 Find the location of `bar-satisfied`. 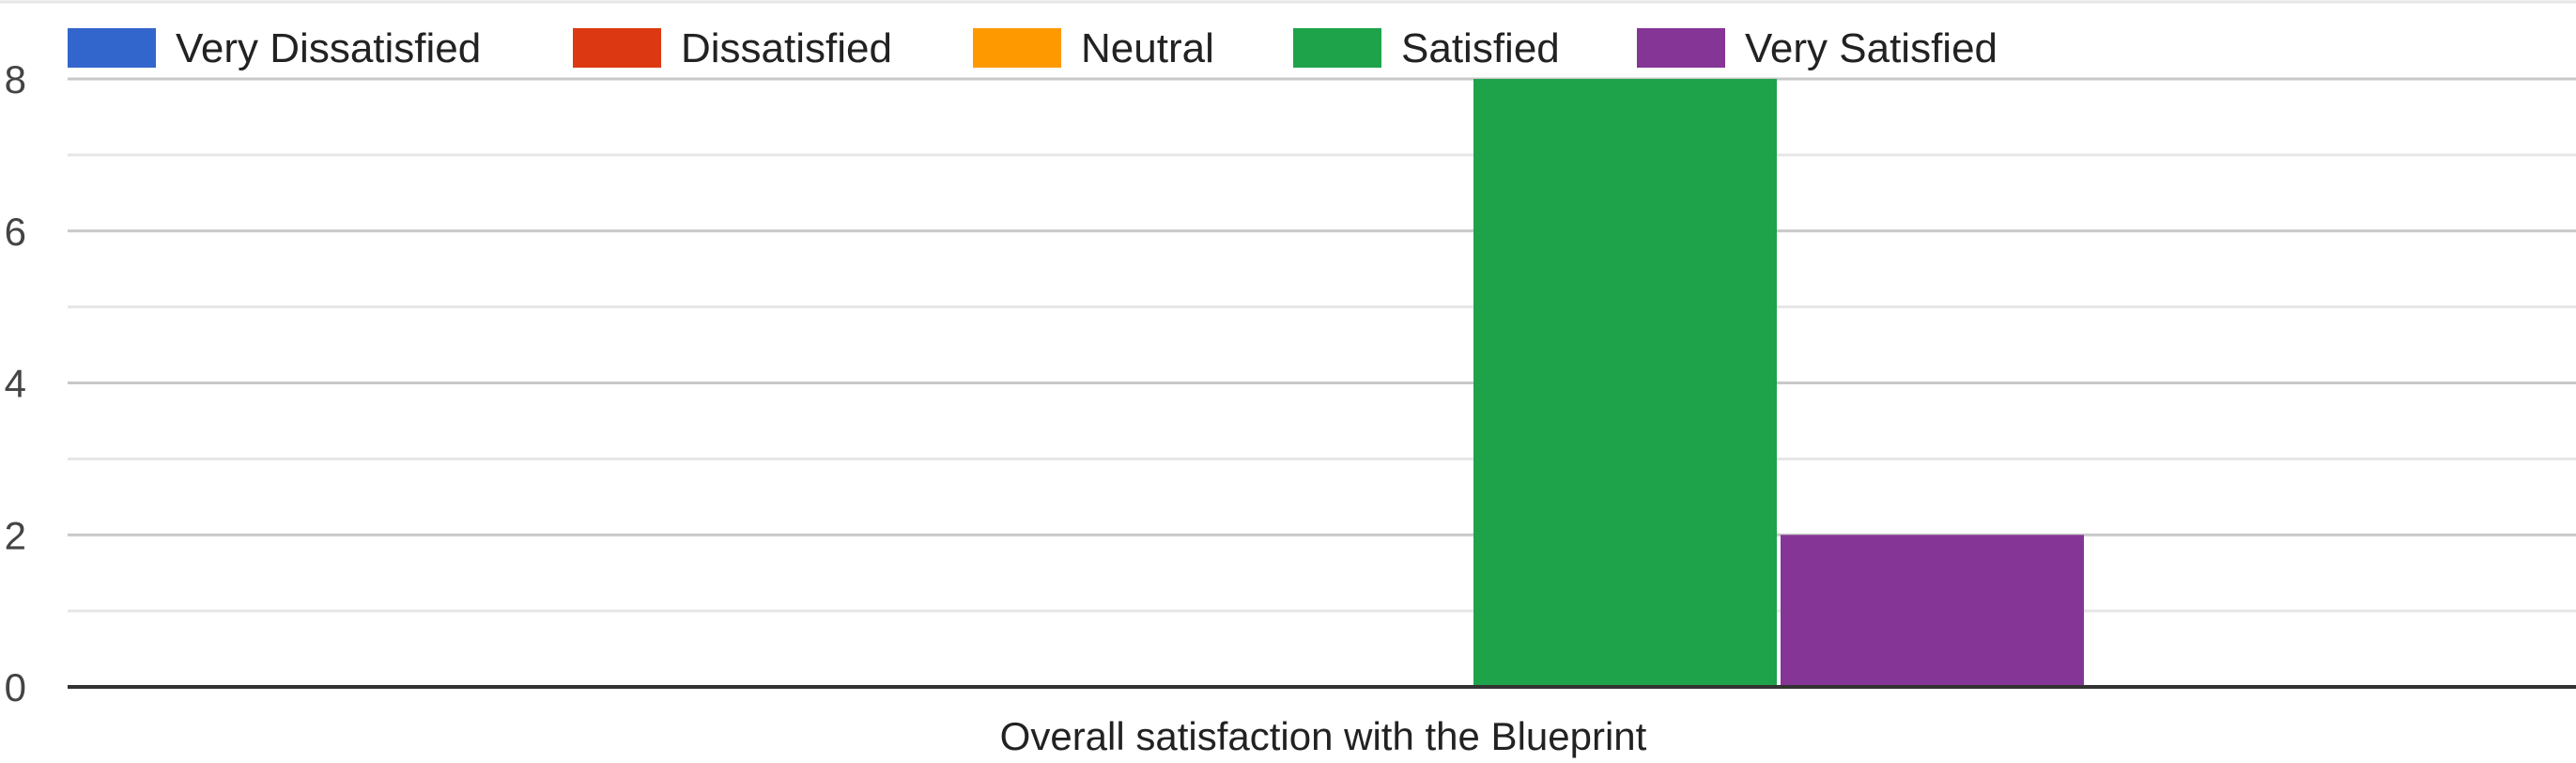

bar-satisfied is located at coordinates (1625, 383).